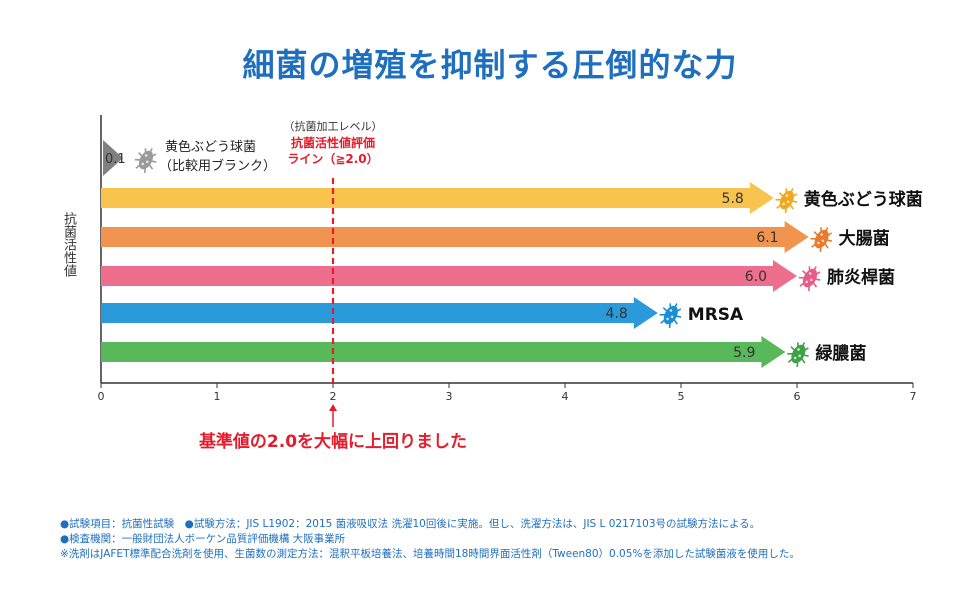 The width and height of the screenshot is (980, 600). What do you see at coordinates (716, 315) in the screenshot?
I see `series-label: MRSA` at bounding box center [716, 315].